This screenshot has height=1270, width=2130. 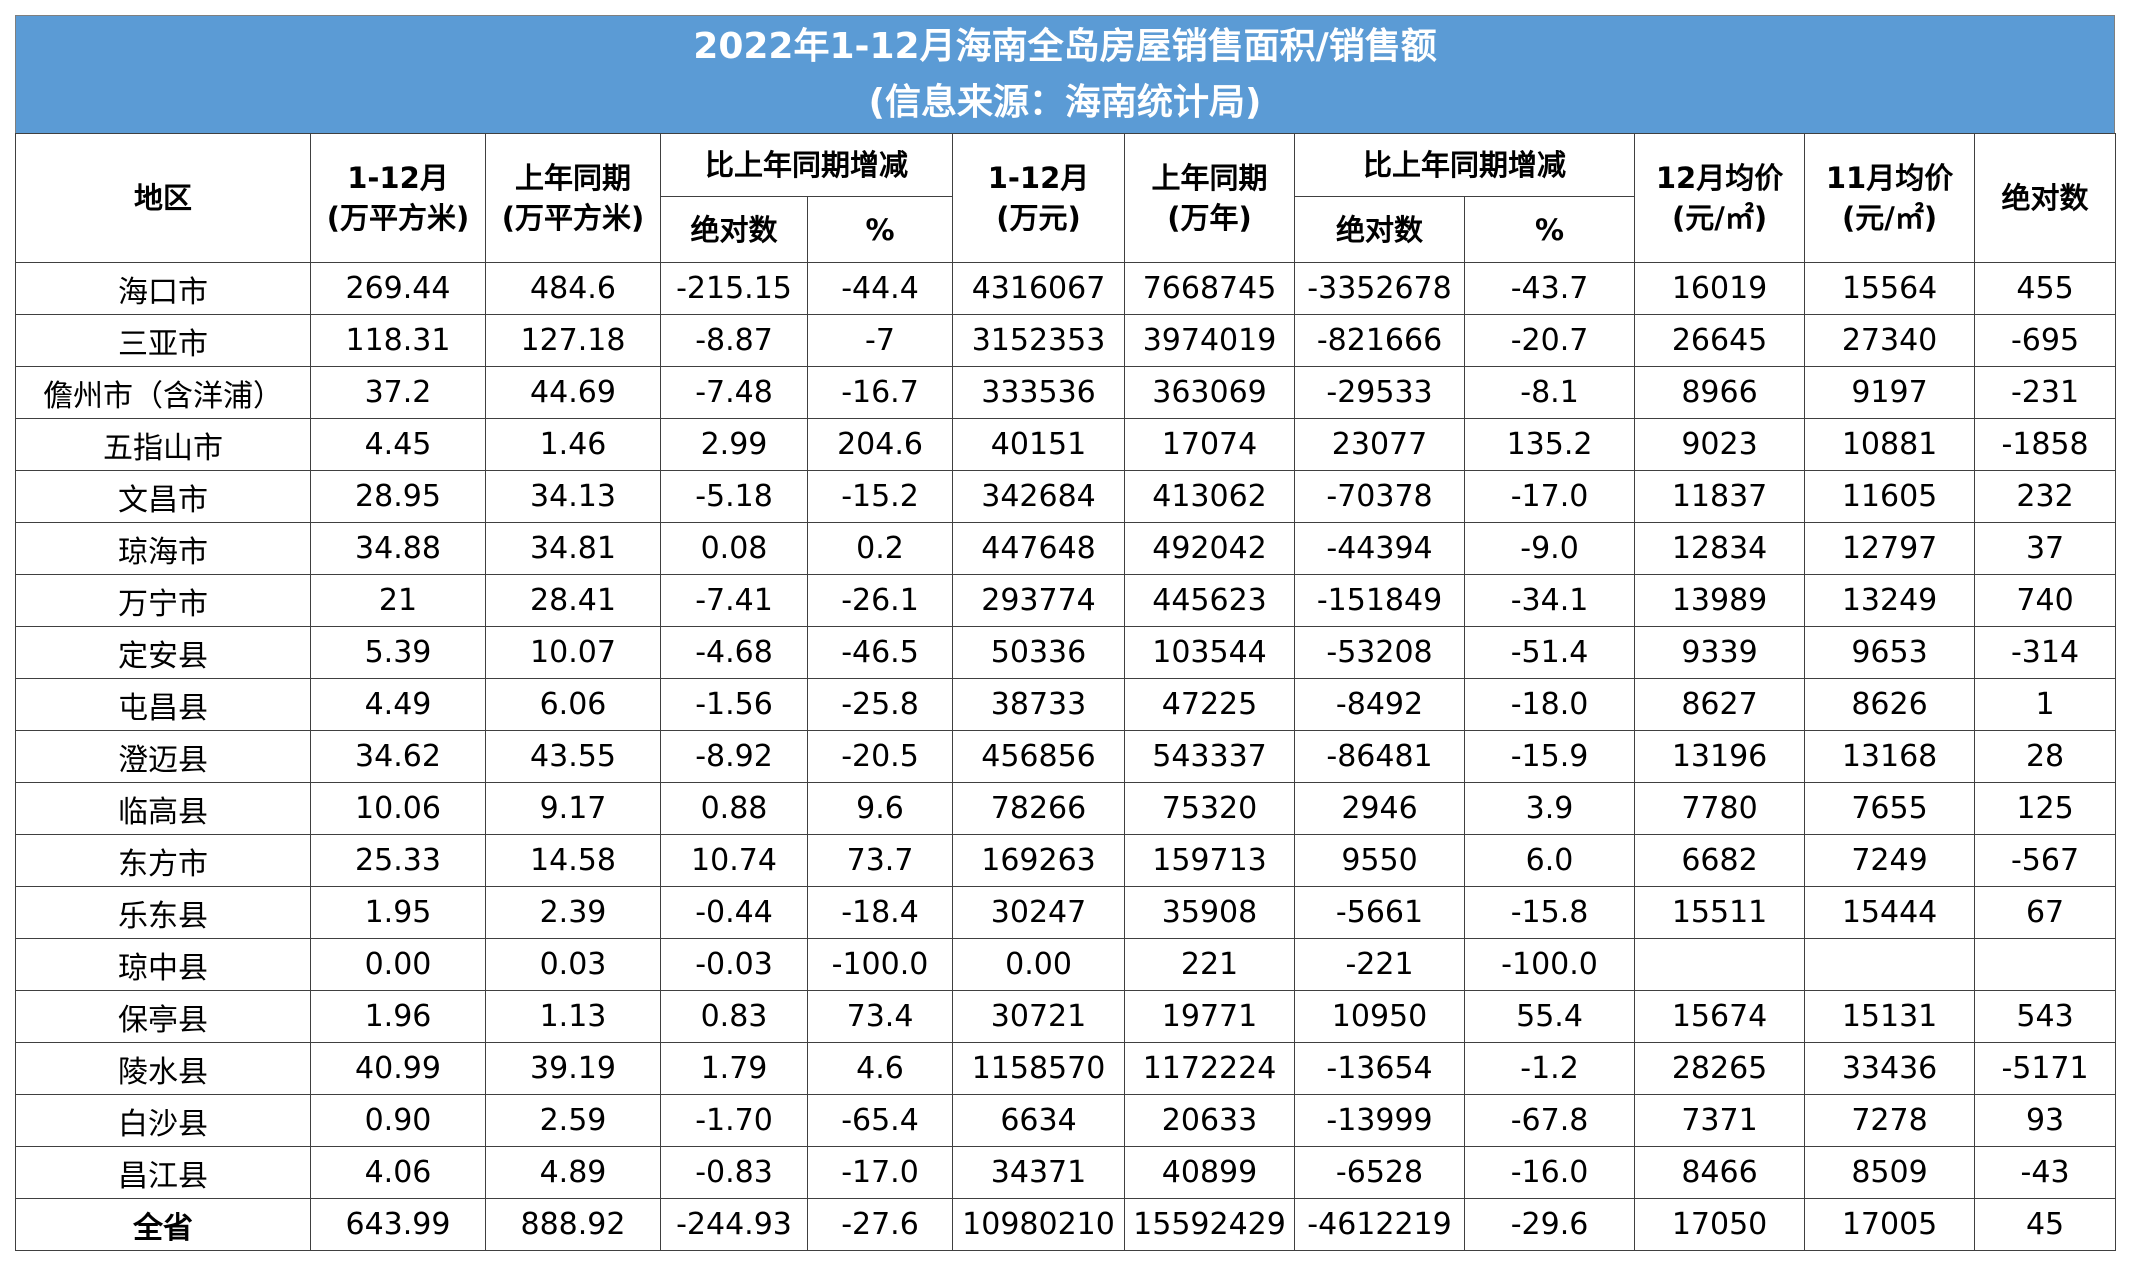 What do you see at coordinates (1550, 1068) in the screenshot?
I see `value-cell: -1.2` at bounding box center [1550, 1068].